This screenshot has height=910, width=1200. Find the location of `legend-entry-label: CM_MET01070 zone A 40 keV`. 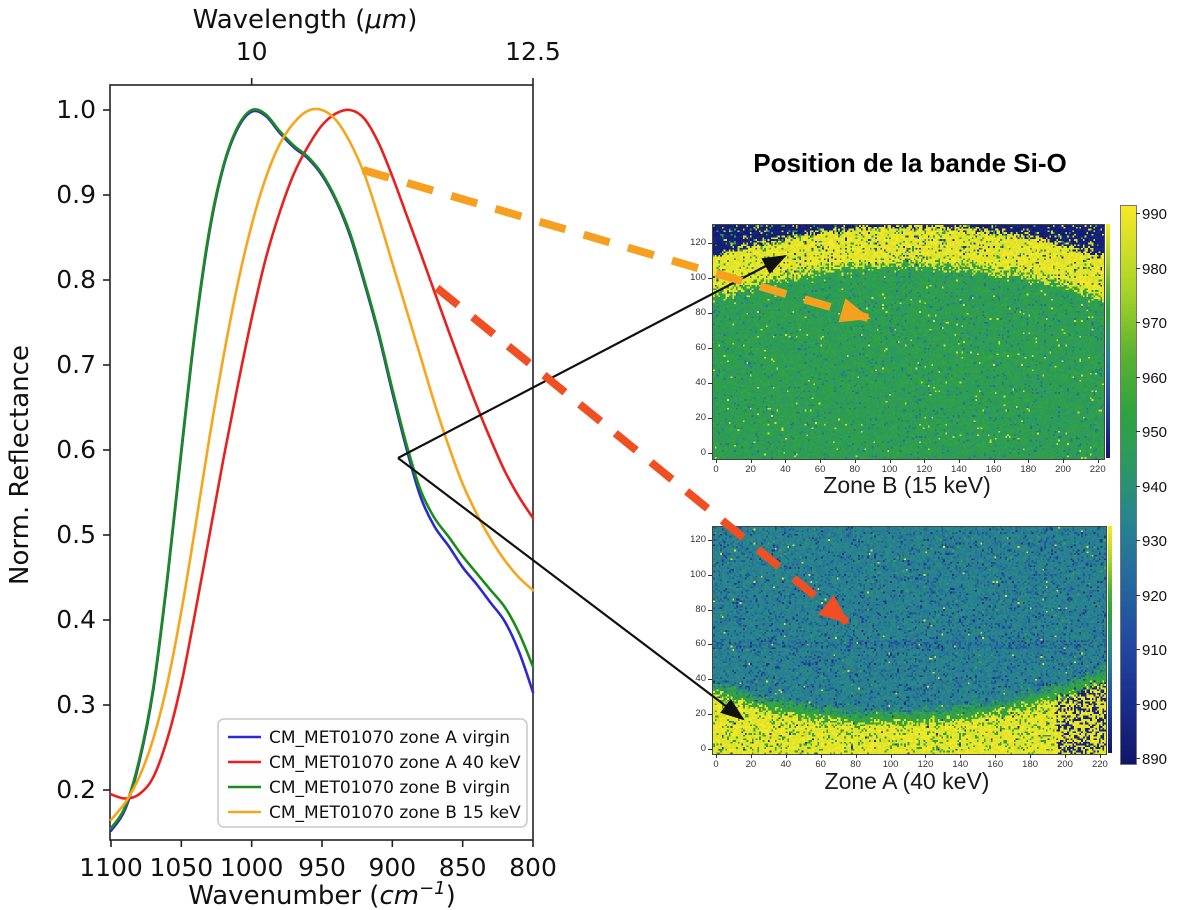

legend-entry-label: CM_MET01070 zone A 40 keV is located at coordinates (395, 763).